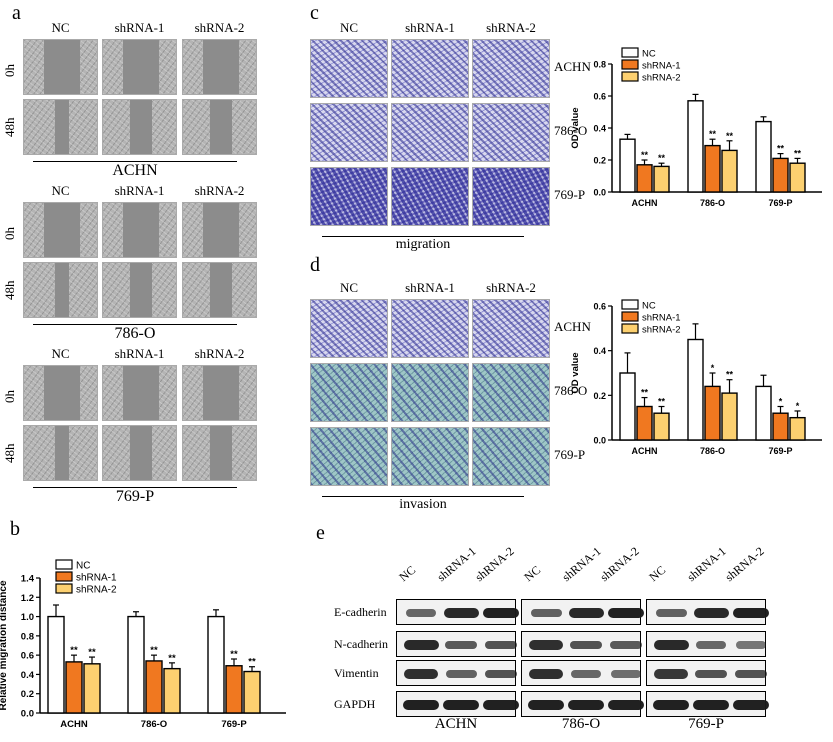  Describe the element at coordinates (28, 579) in the screenshot. I see `y-tick-label: 1.4` at that location.